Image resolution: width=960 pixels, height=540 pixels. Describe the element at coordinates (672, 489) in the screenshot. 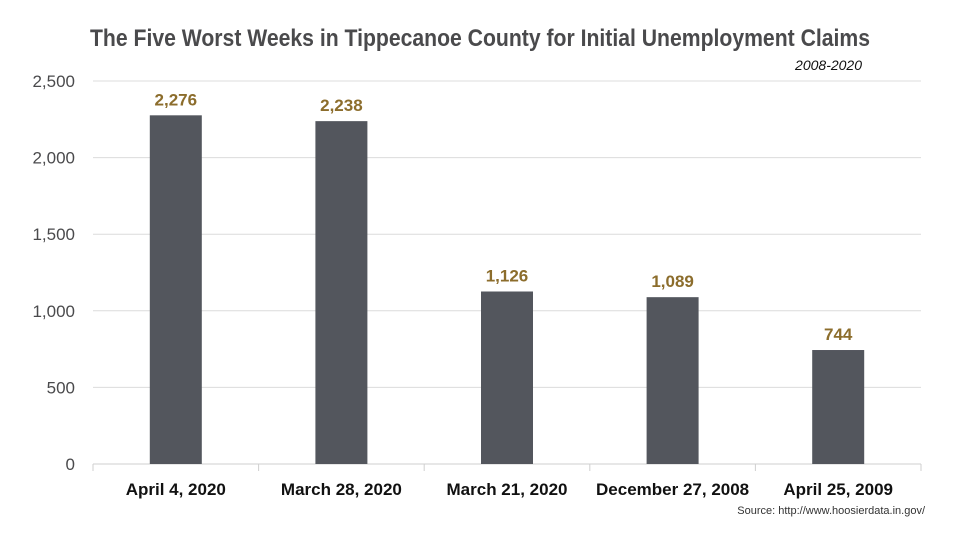

I see `x-tick-label: December 27, 2008` at that location.